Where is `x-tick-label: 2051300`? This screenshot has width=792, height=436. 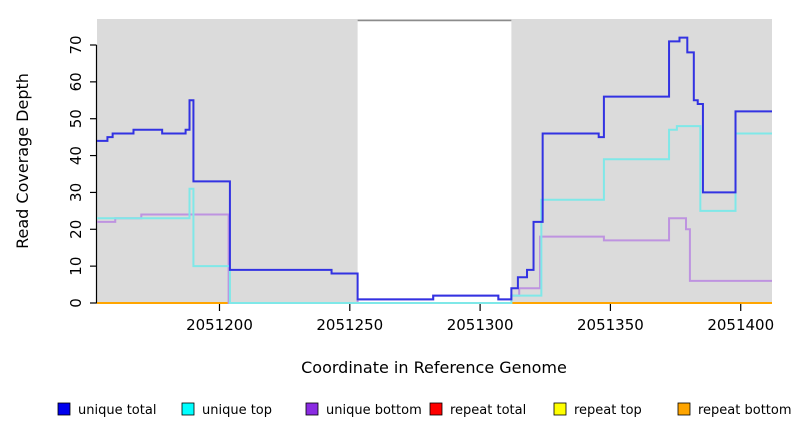
x-tick-label: 2051300 is located at coordinates (480, 325).